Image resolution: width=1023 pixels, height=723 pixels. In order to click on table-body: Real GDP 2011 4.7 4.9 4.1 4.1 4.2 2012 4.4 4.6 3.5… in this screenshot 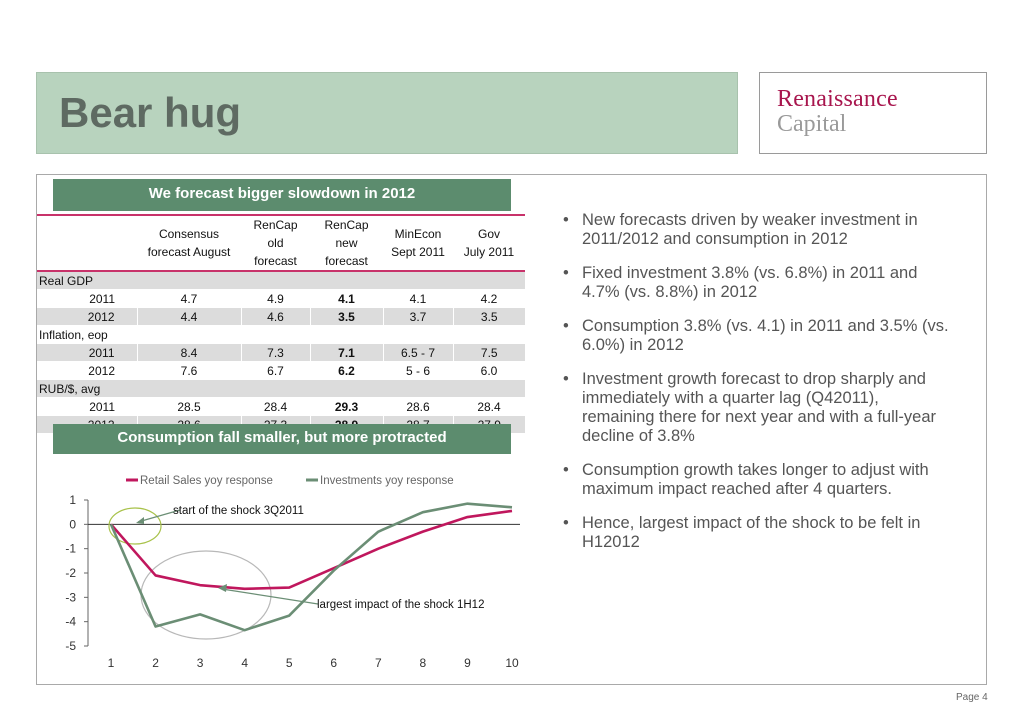, I will do `click(281, 352)`.